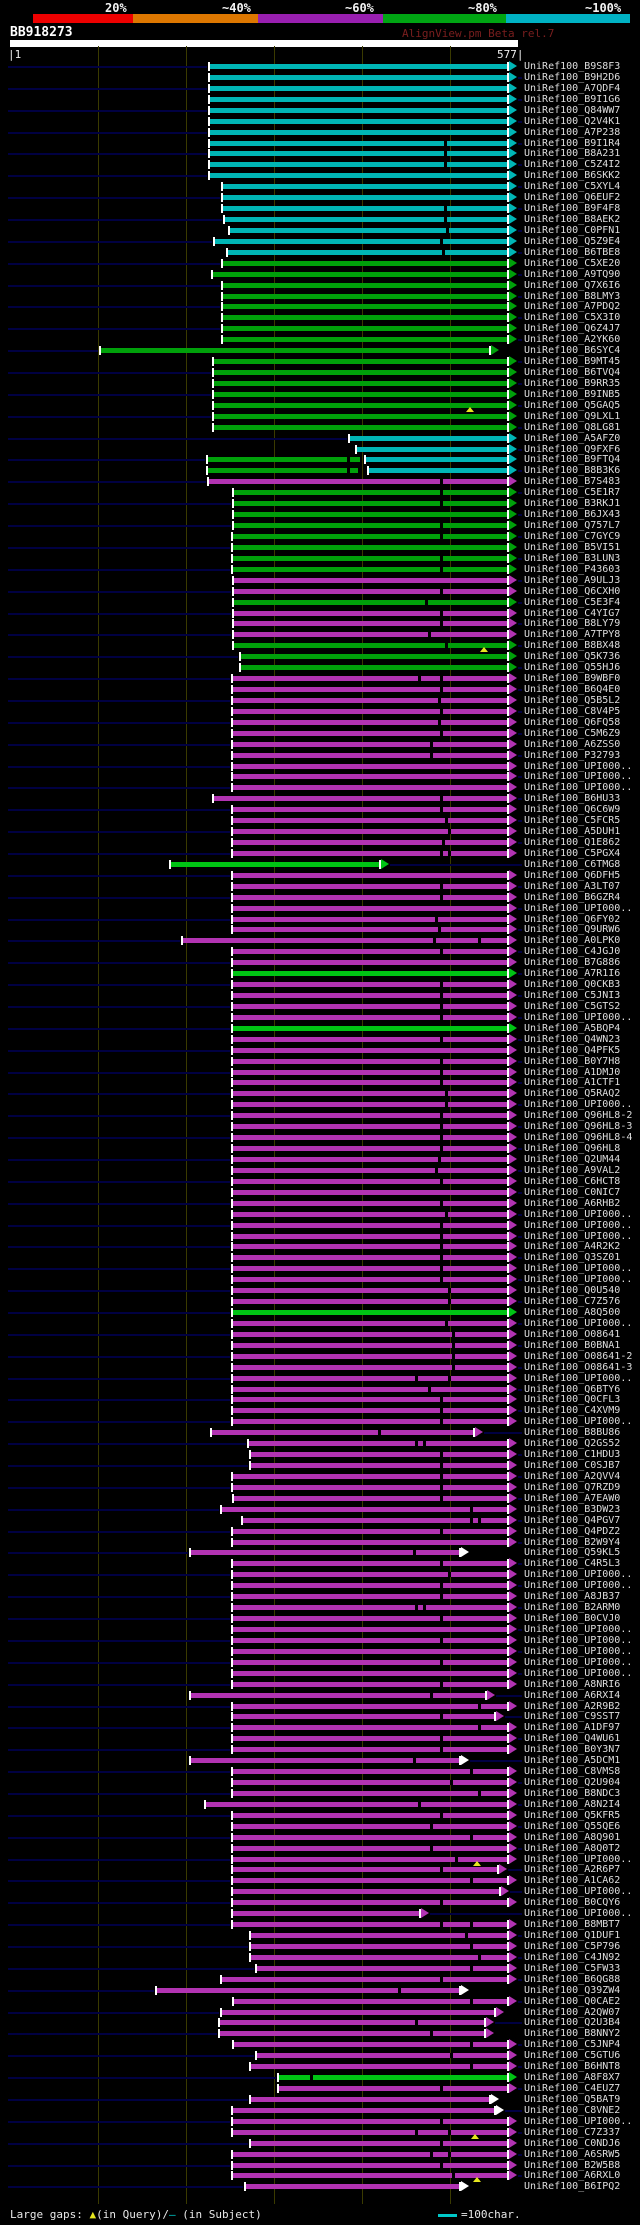 This screenshot has width=640, height=2225. What do you see at coordinates (572, 1880) in the screenshot?
I see `hit-label: UniRef100_A1CA62` at bounding box center [572, 1880].